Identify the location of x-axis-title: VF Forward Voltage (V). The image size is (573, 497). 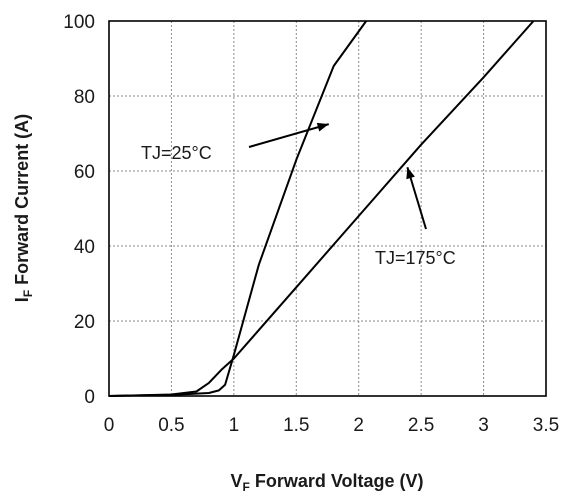
(326, 482).